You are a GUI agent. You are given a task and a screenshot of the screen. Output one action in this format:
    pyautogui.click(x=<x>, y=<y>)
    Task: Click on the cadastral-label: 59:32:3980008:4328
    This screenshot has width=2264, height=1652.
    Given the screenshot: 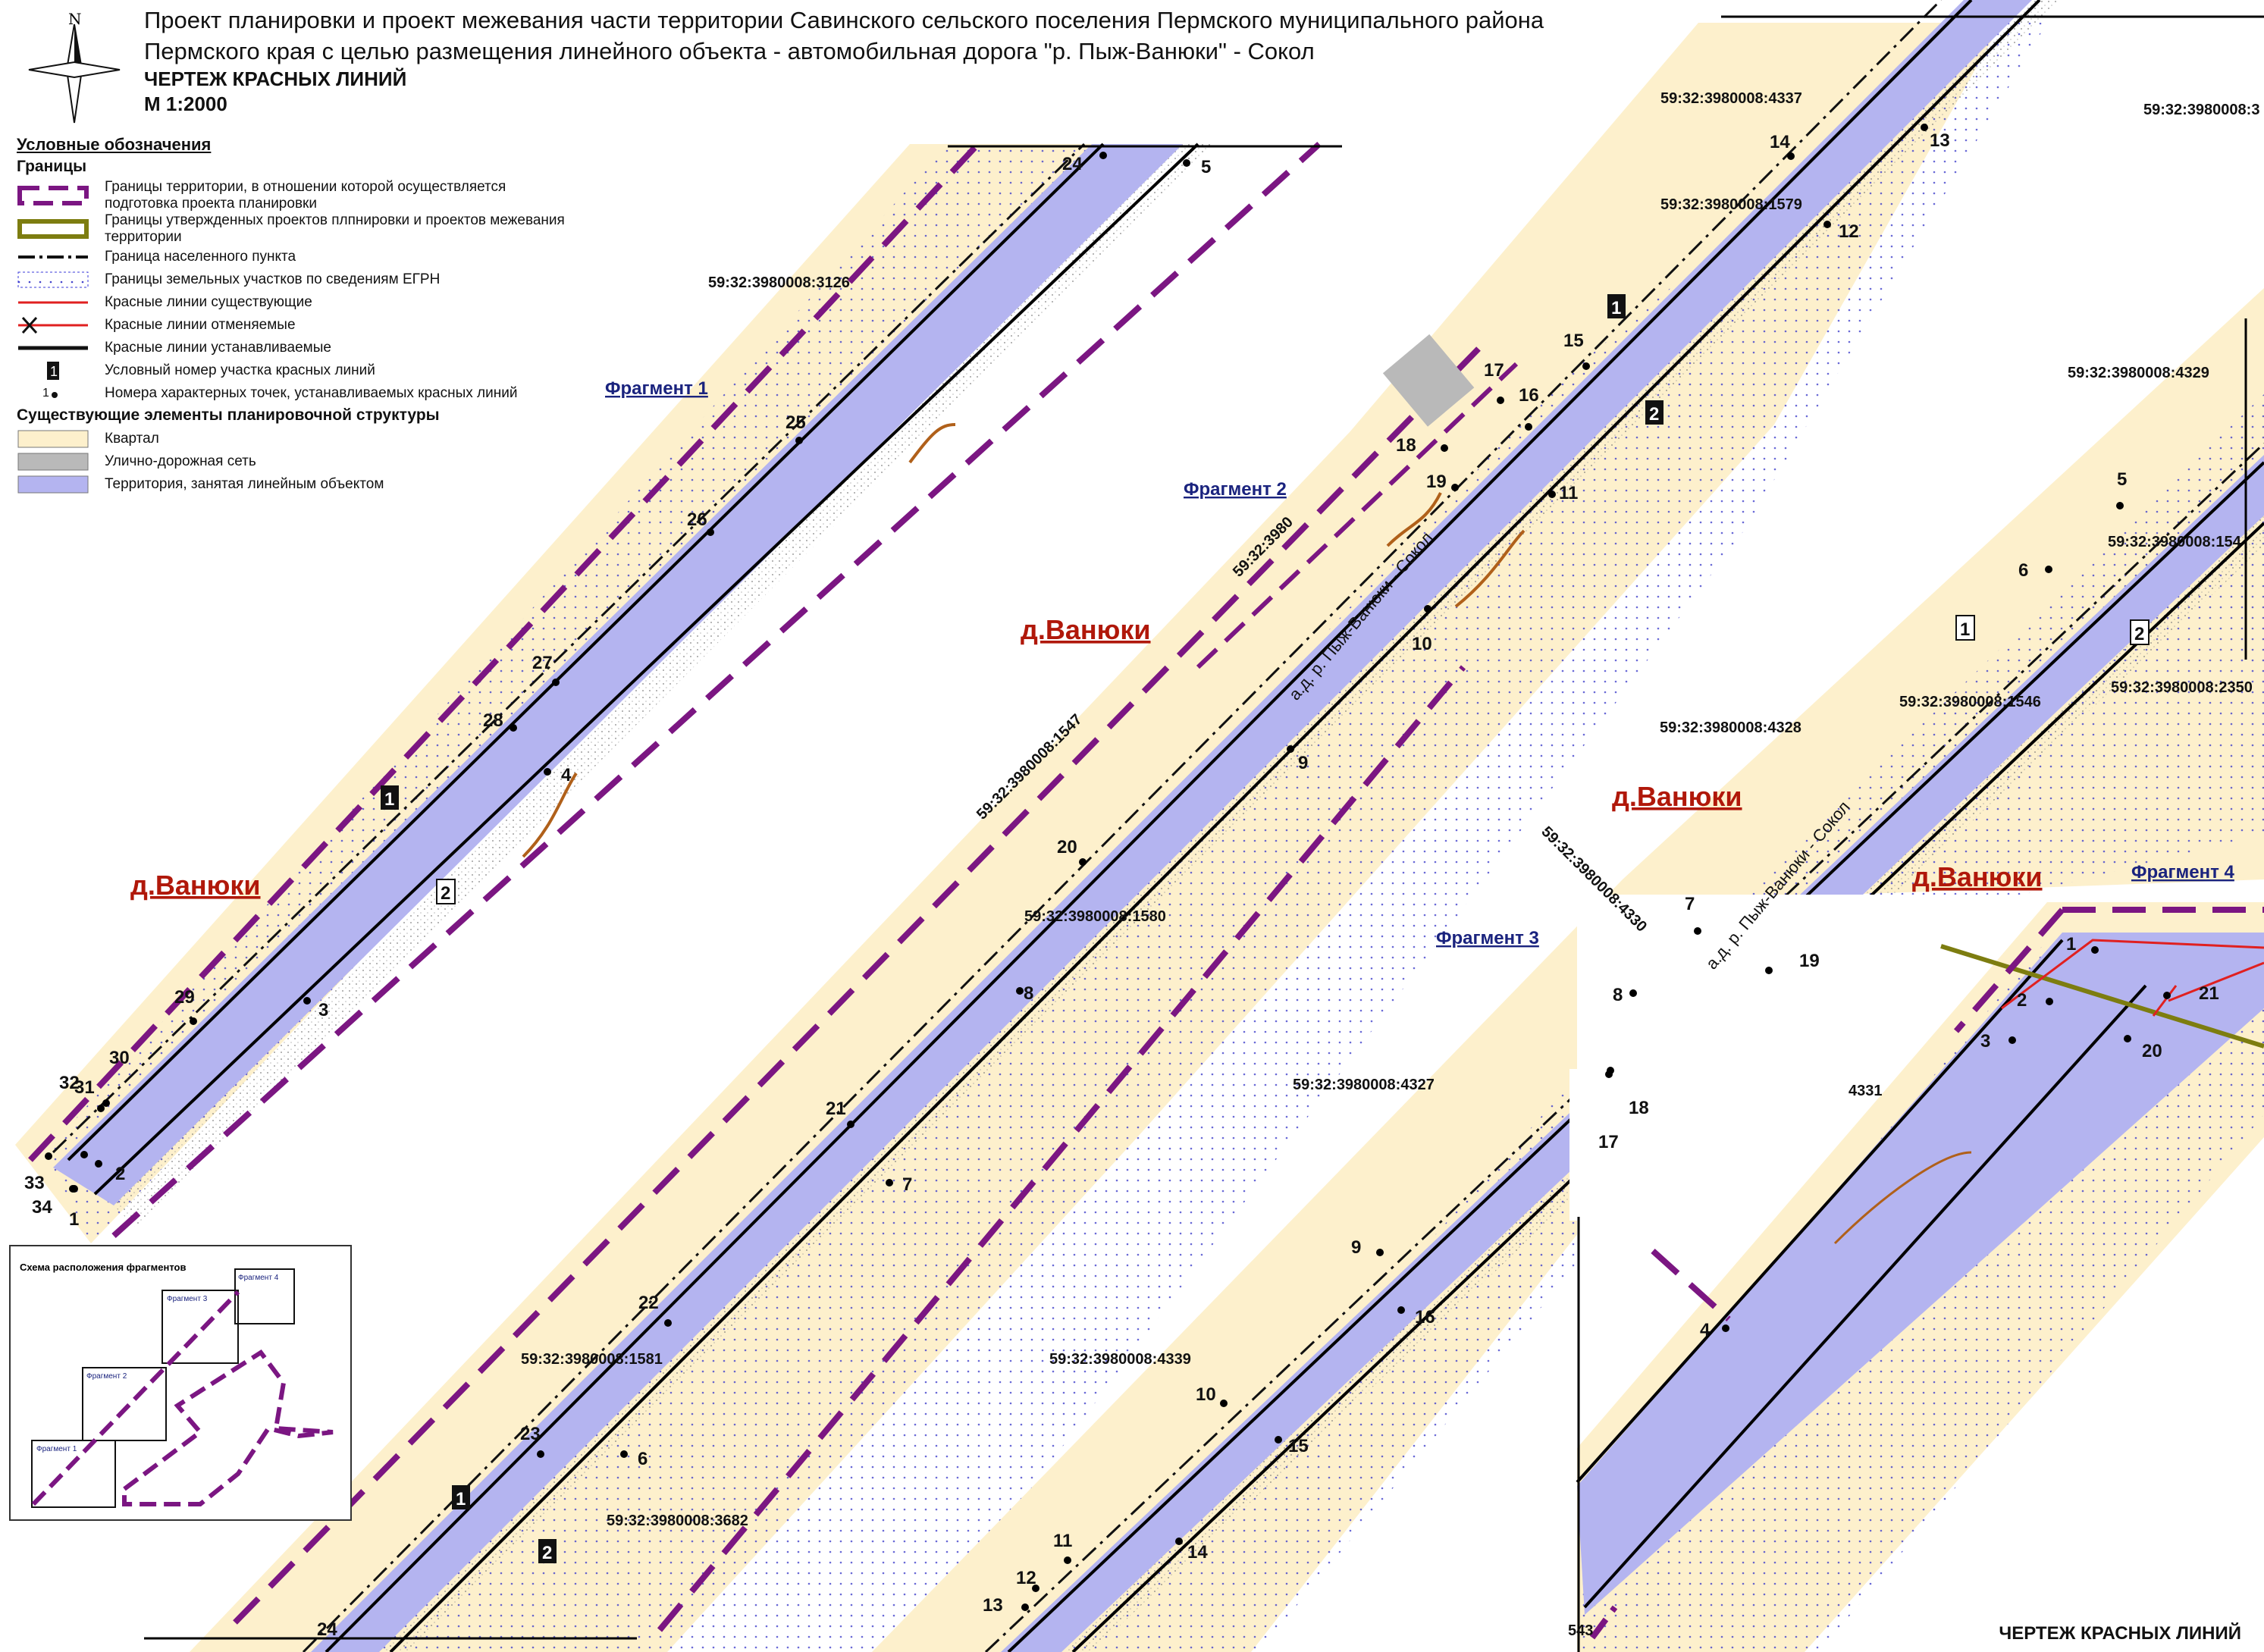 What is the action you would take?
    pyautogui.click(x=1730, y=727)
    